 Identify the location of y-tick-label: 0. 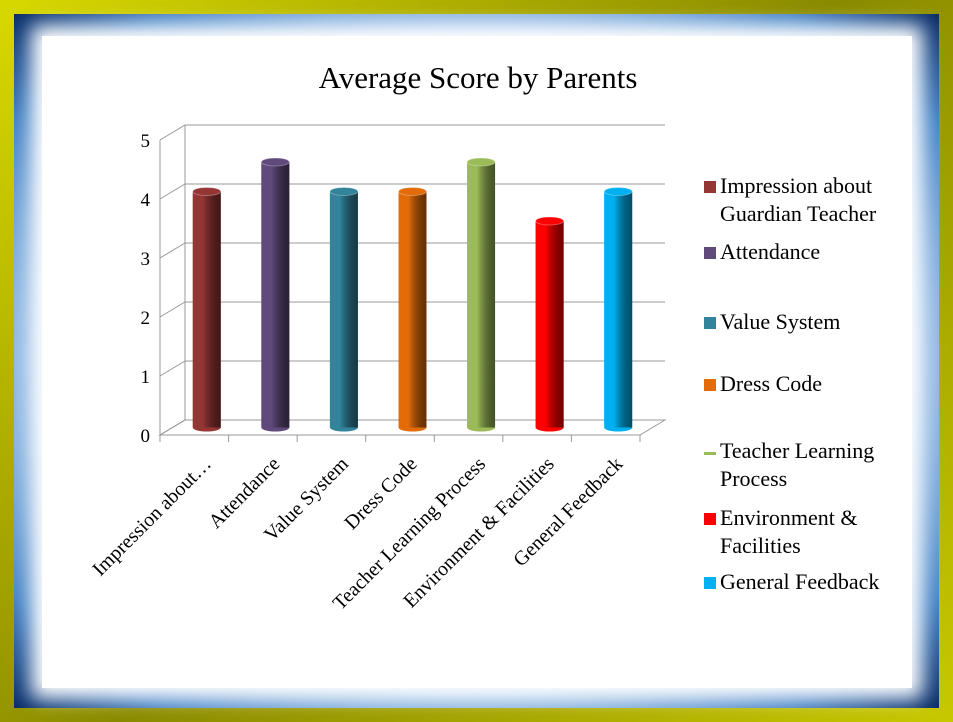
(146, 436).